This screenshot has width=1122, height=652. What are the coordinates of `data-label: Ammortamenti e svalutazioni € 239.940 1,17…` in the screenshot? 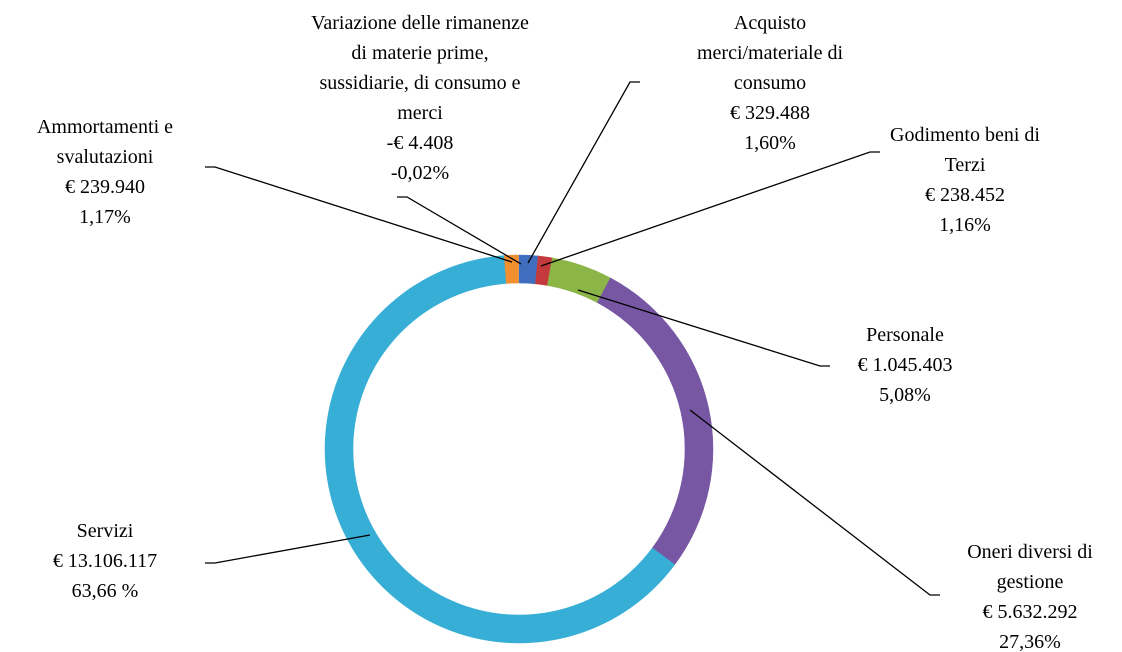 It's located at (105, 172).